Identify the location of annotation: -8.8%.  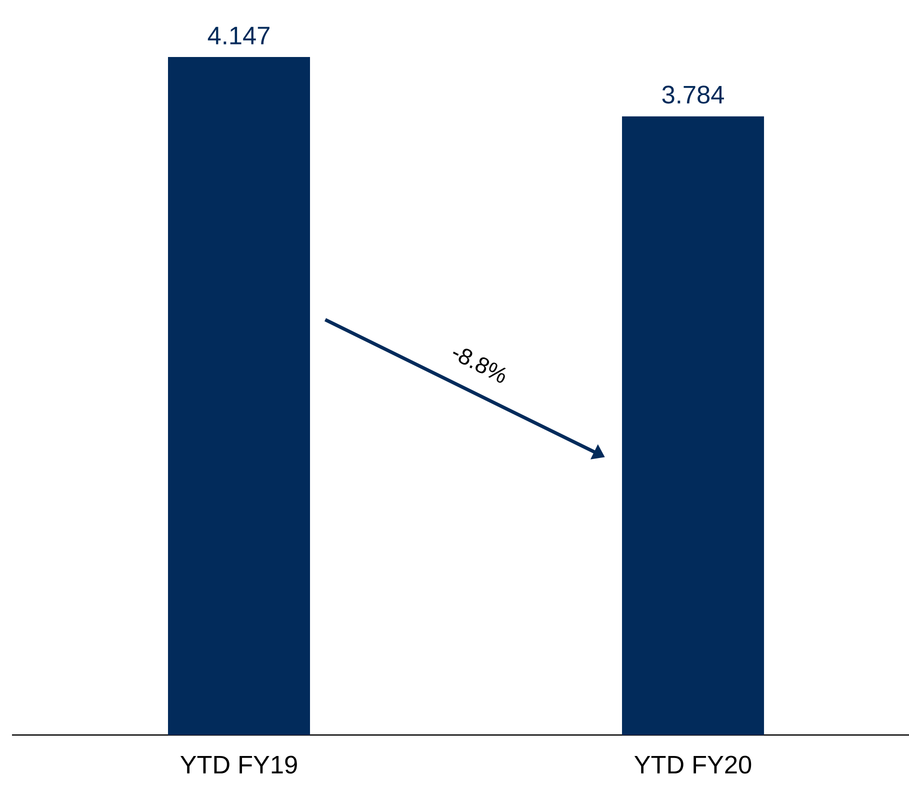
(479, 365).